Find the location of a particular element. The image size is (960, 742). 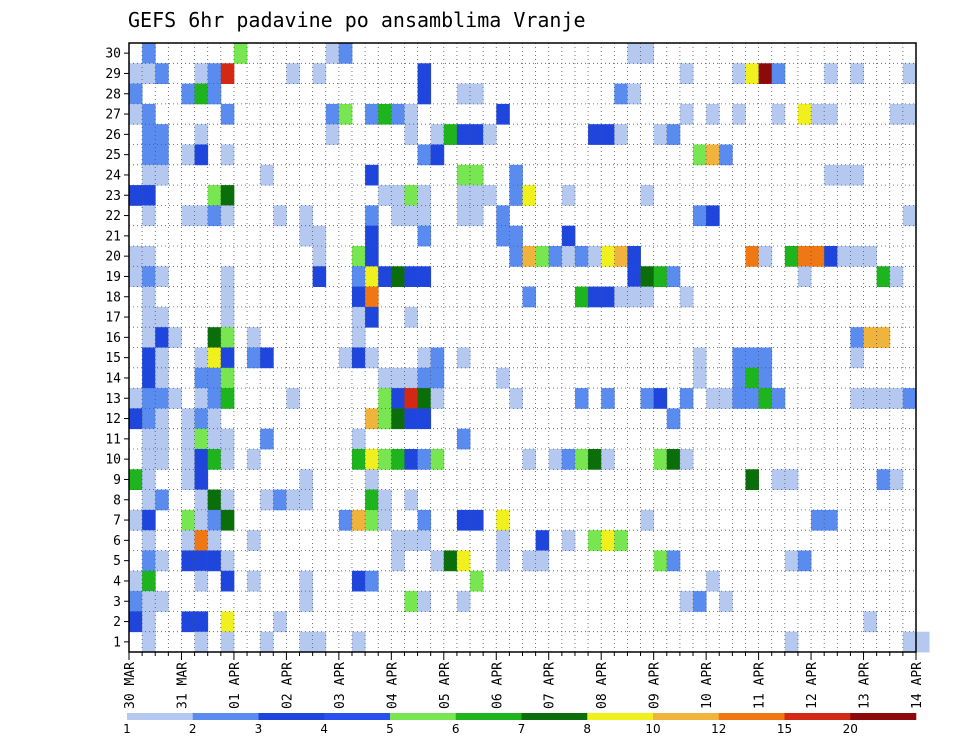

x-tick-label: 30 MAR is located at coordinates (130, 685).